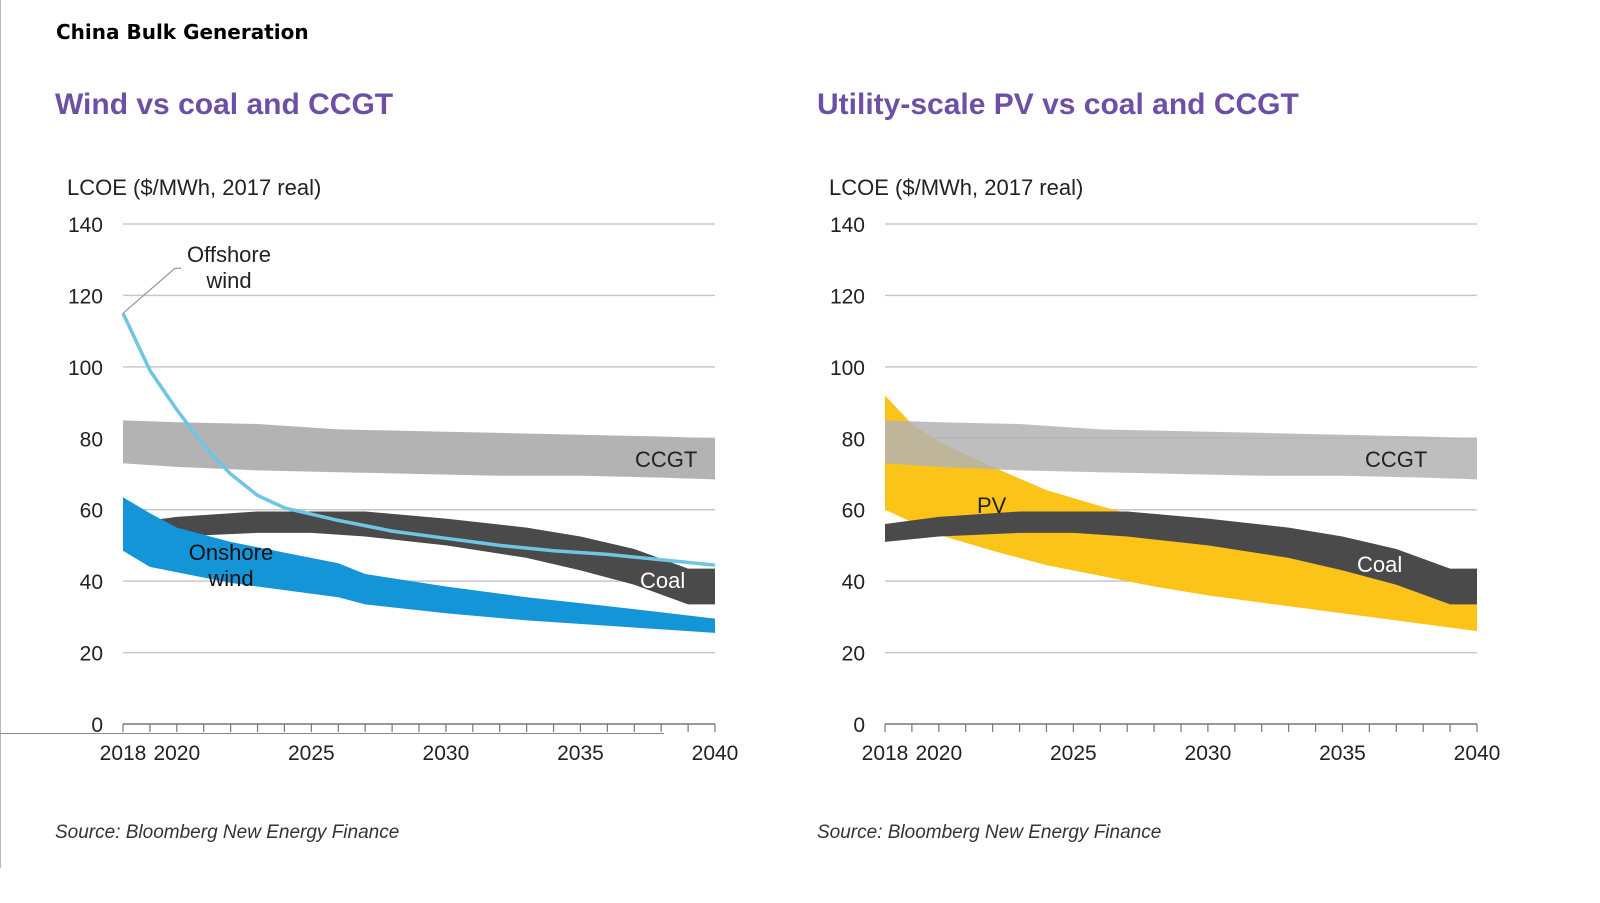 This screenshot has height=903, width=1600. What do you see at coordinates (230, 578) in the screenshot?
I see `label-onshore-wind: wind` at bounding box center [230, 578].